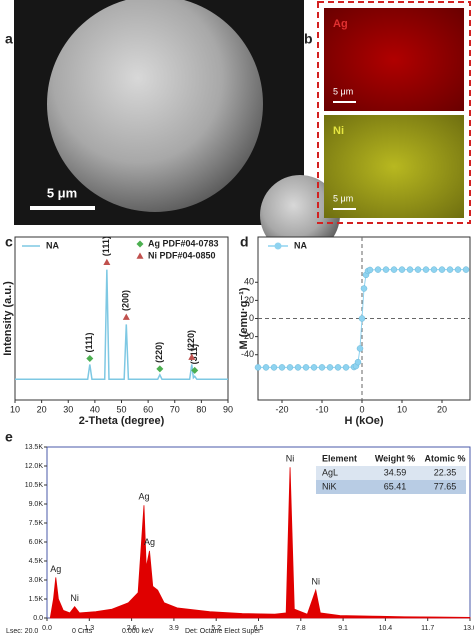 This screenshot has width=474, height=637. I want to click on y-tick-label: 0.0, so click(38, 618).